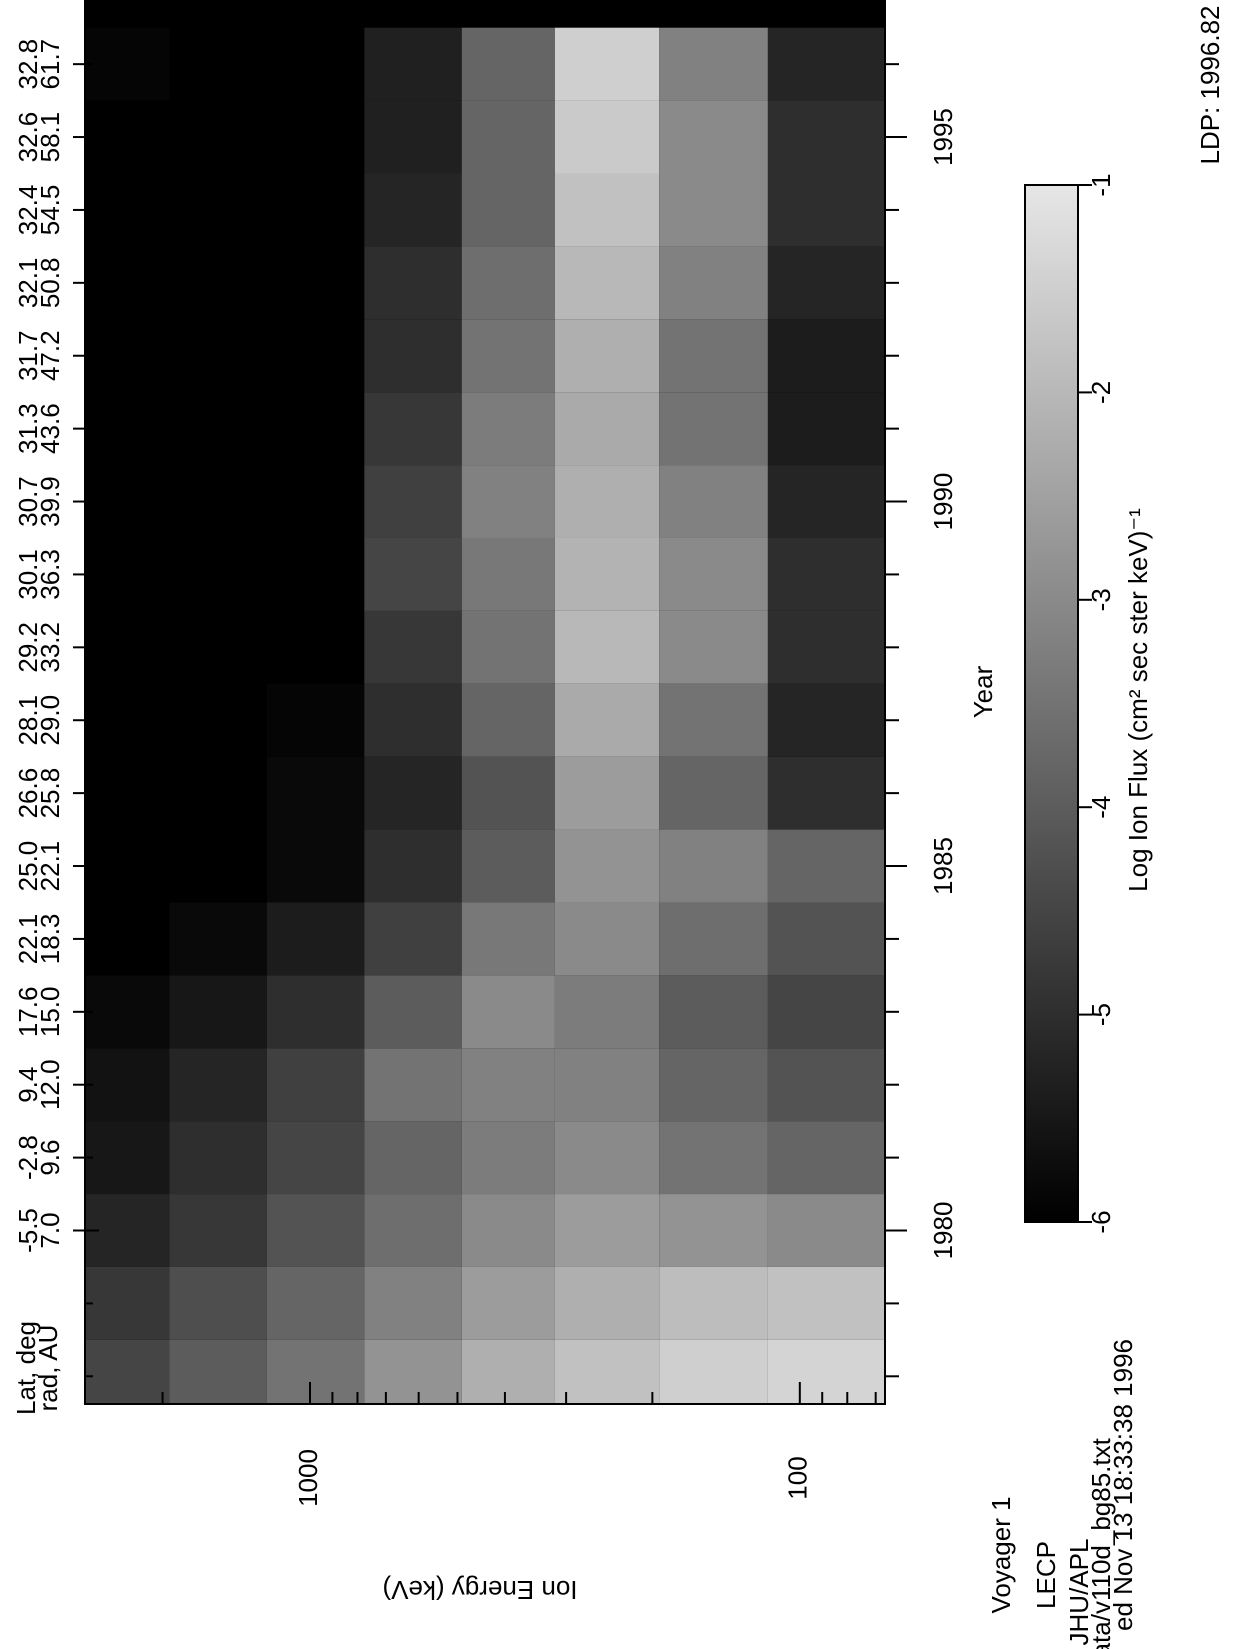 The height and width of the screenshot is (1649, 1238). What do you see at coordinates (50, 428) in the screenshot?
I see `rad-label: 43.6` at bounding box center [50, 428].